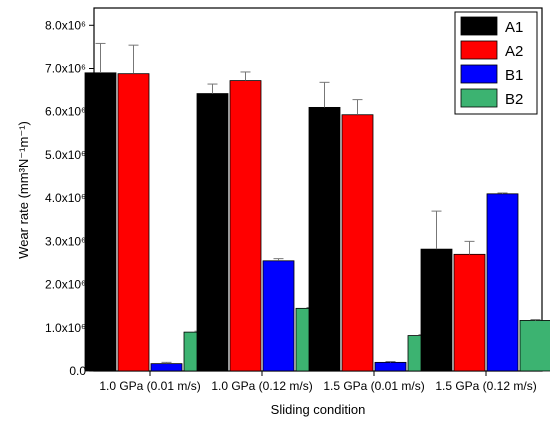 The image size is (550, 428). I want to click on x-axis-label: Sliding condition, so click(318, 409).